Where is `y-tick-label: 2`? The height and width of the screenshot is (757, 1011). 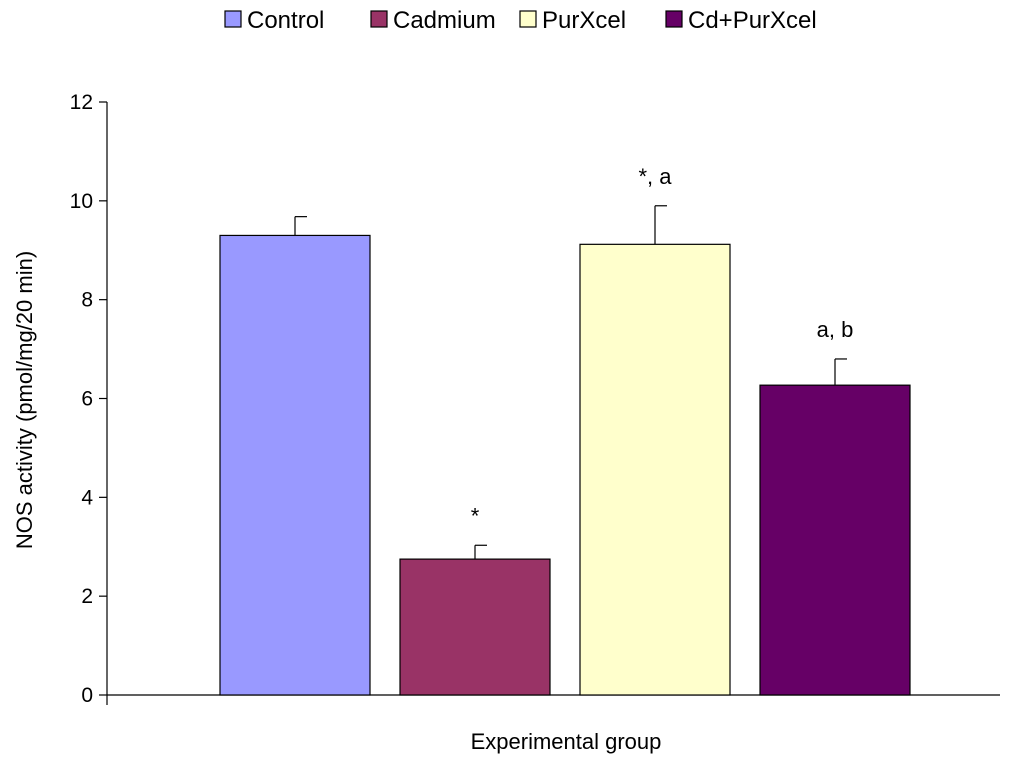 y-tick-label: 2 is located at coordinates (87, 596).